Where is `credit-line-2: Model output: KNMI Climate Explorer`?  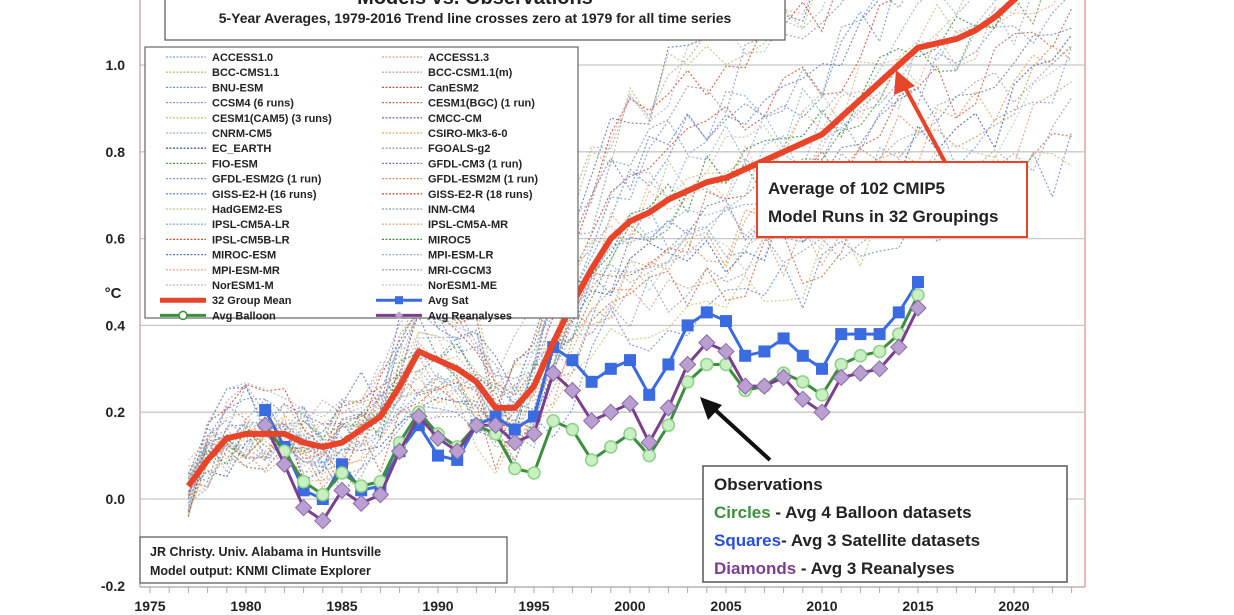 credit-line-2: Model output: KNMI Climate Explorer is located at coordinates (260, 571).